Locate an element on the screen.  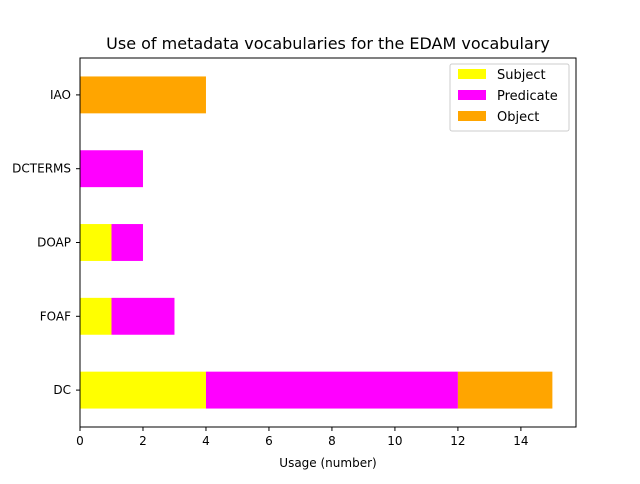
bar-subject-dc is located at coordinates (143, 390).